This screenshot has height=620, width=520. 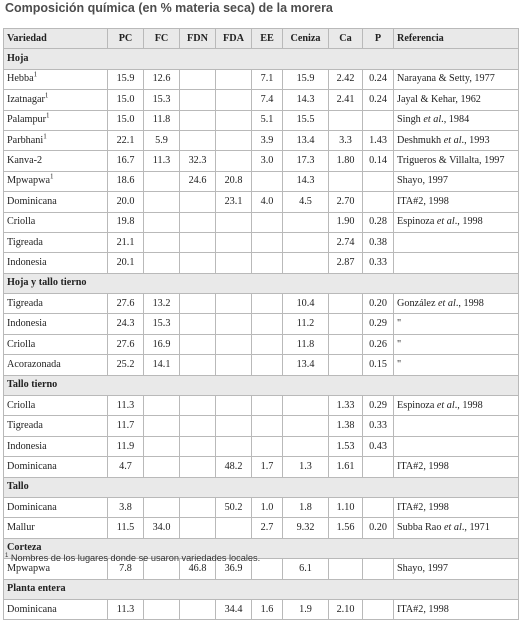 I want to click on cell-ceniza: 10.4, so click(x=305, y=304).